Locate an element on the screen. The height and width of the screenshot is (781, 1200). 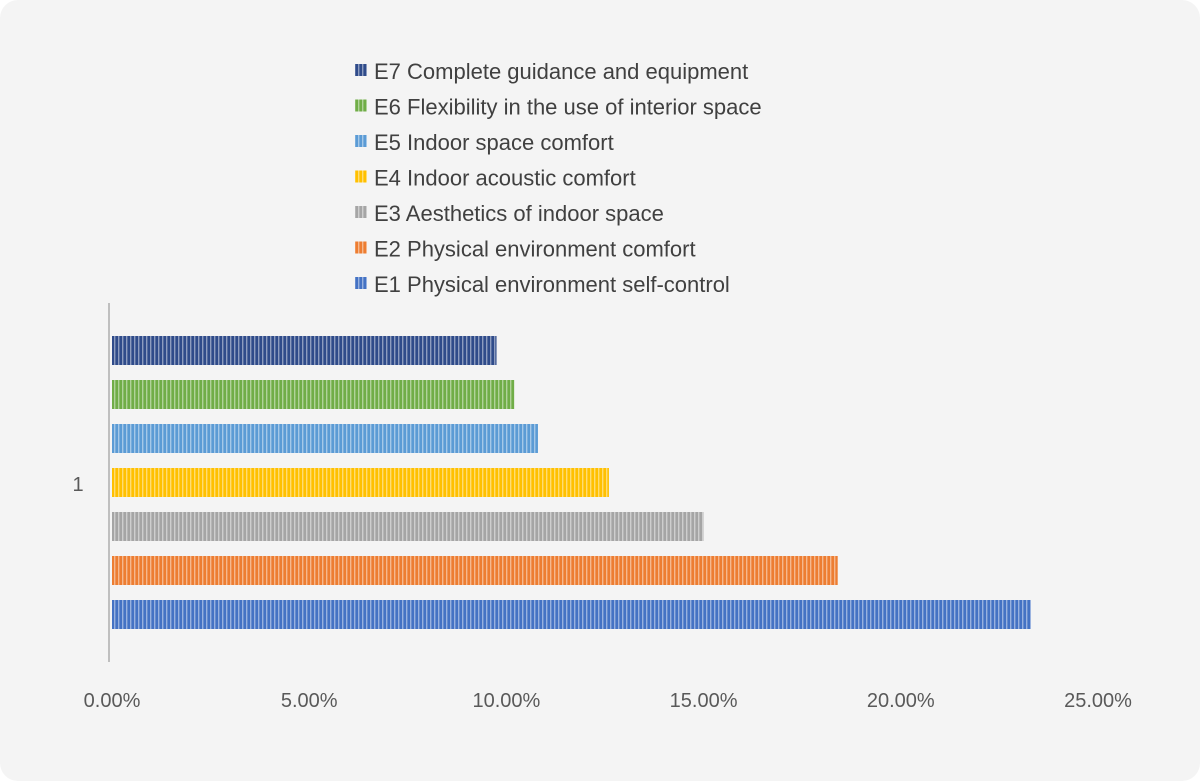
legend-label: E4 Indoor acoustic comfort is located at coordinates (505, 178).